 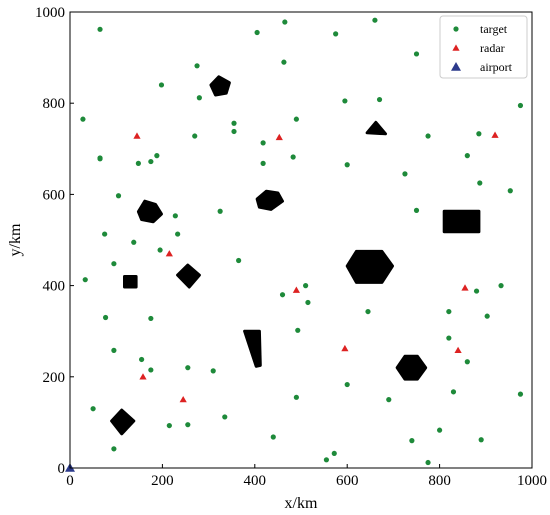 What do you see at coordinates (70, 481) in the screenshot?
I see `x-tick-label-0: 0` at bounding box center [70, 481].